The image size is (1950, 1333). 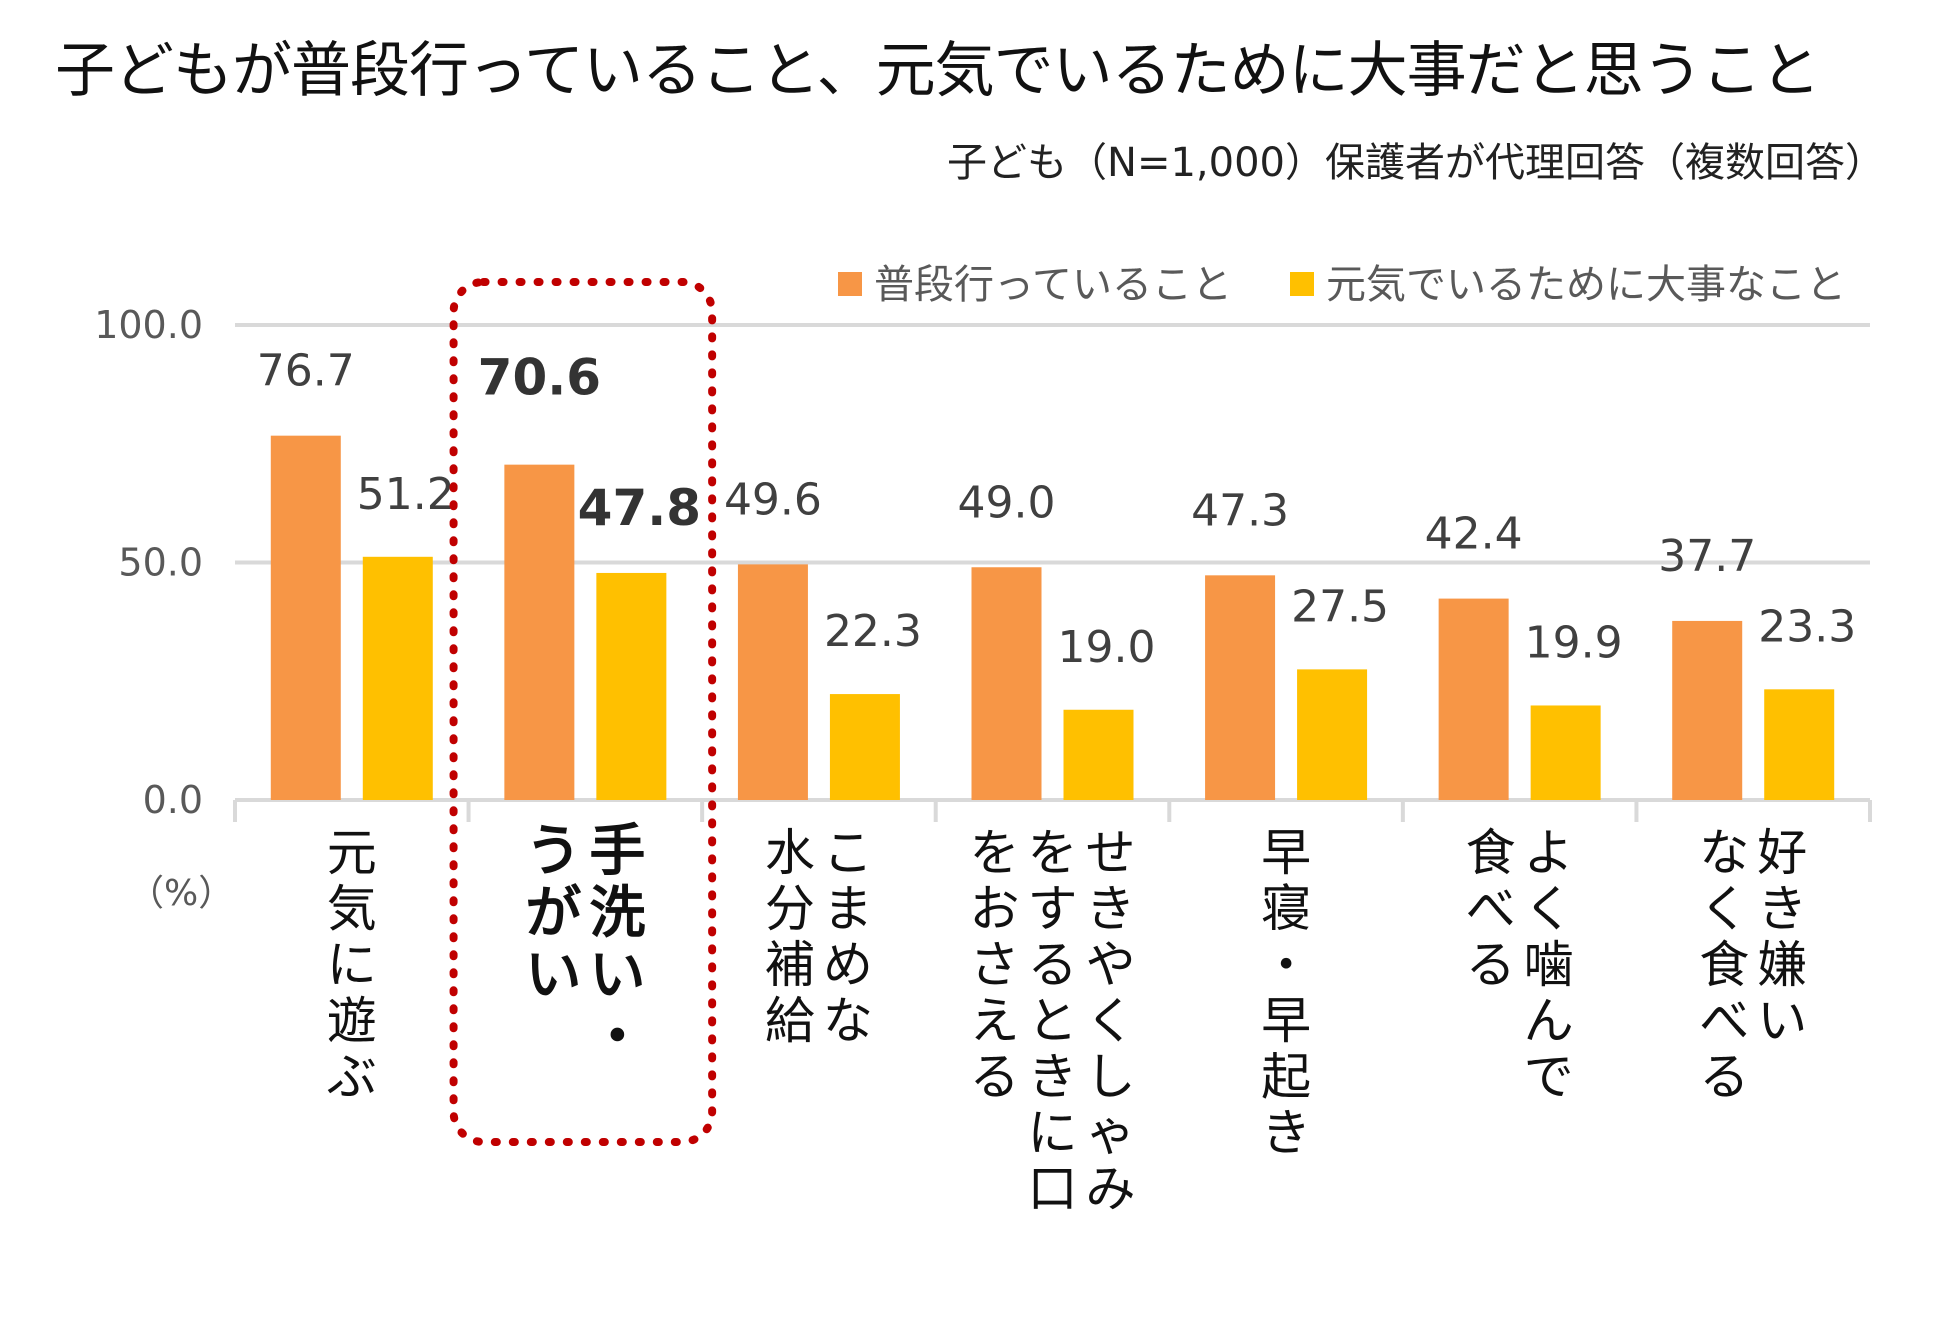 I want to click on category-label-char: 補, so click(x=790, y=965).